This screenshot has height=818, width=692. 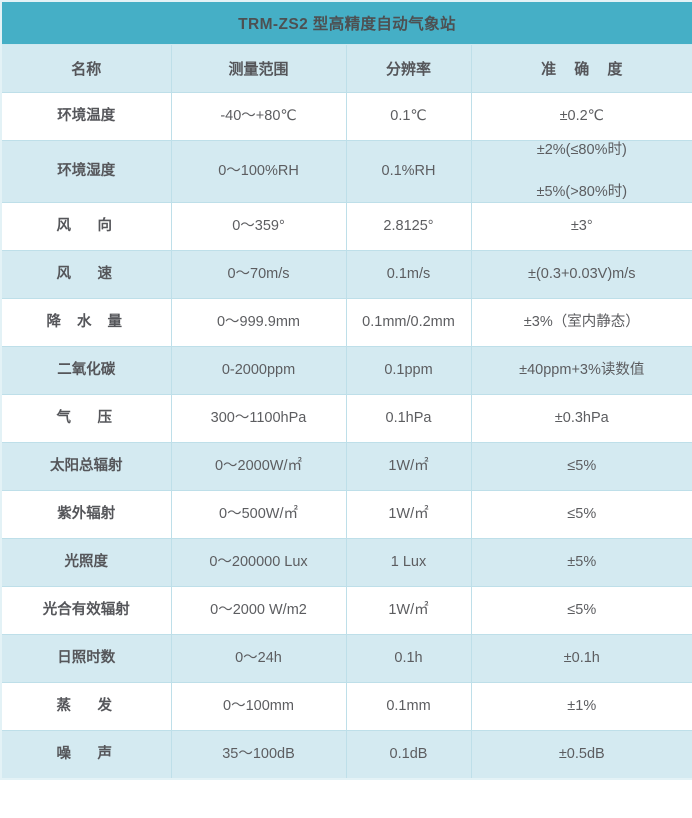 I want to click on table-row: 环境湿度 0～100%RH 0.1%RH ±2%(≤80%时) ±5%(>80%时), so click(x=346, y=171).